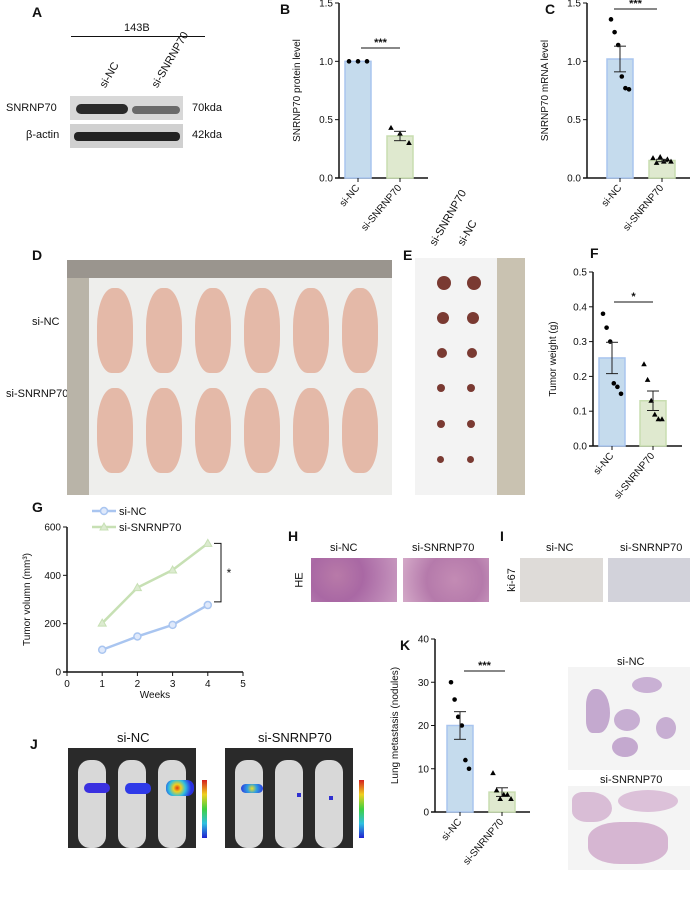 The image size is (700, 898). Describe the element at coordinates (173, 684) in the screenshot. I see `x-tick-label: 3` at that location.